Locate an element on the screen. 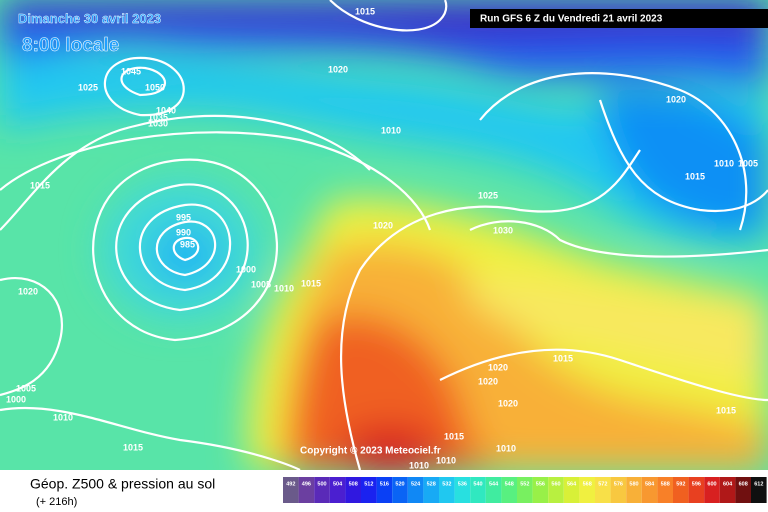 The height and width of the screenshot is (512, 768). scale-label: 612 is located at coordinates (758, 484).